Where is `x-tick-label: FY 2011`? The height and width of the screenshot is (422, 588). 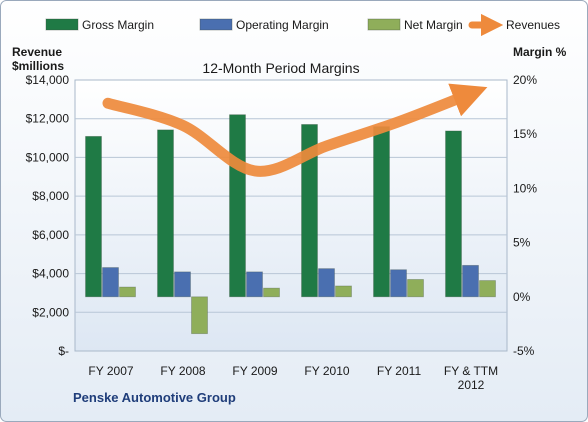
x-tick-label: FY 2011 is located at coordinates (399, 371).